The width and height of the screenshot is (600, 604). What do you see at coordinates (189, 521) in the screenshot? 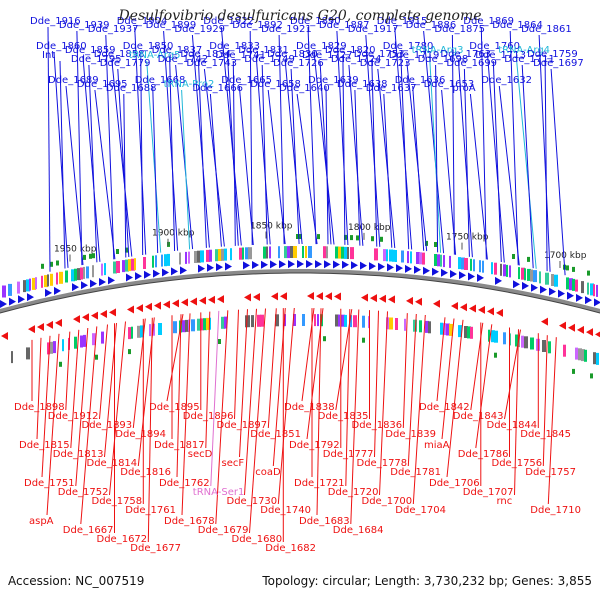
I see `reverse-gene-label: Dde_1678` at bounding box center [189, 521].